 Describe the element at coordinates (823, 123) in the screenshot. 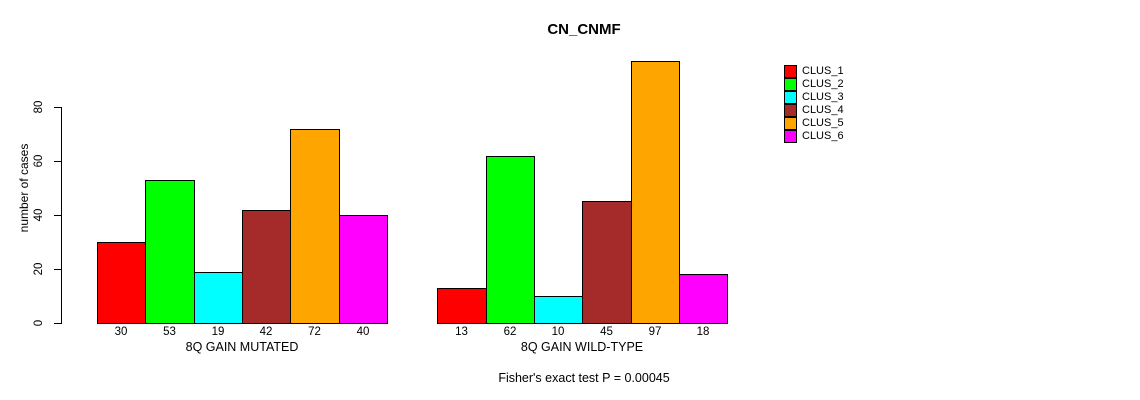

I see `legend-item-label: CLUS_5` at that location.